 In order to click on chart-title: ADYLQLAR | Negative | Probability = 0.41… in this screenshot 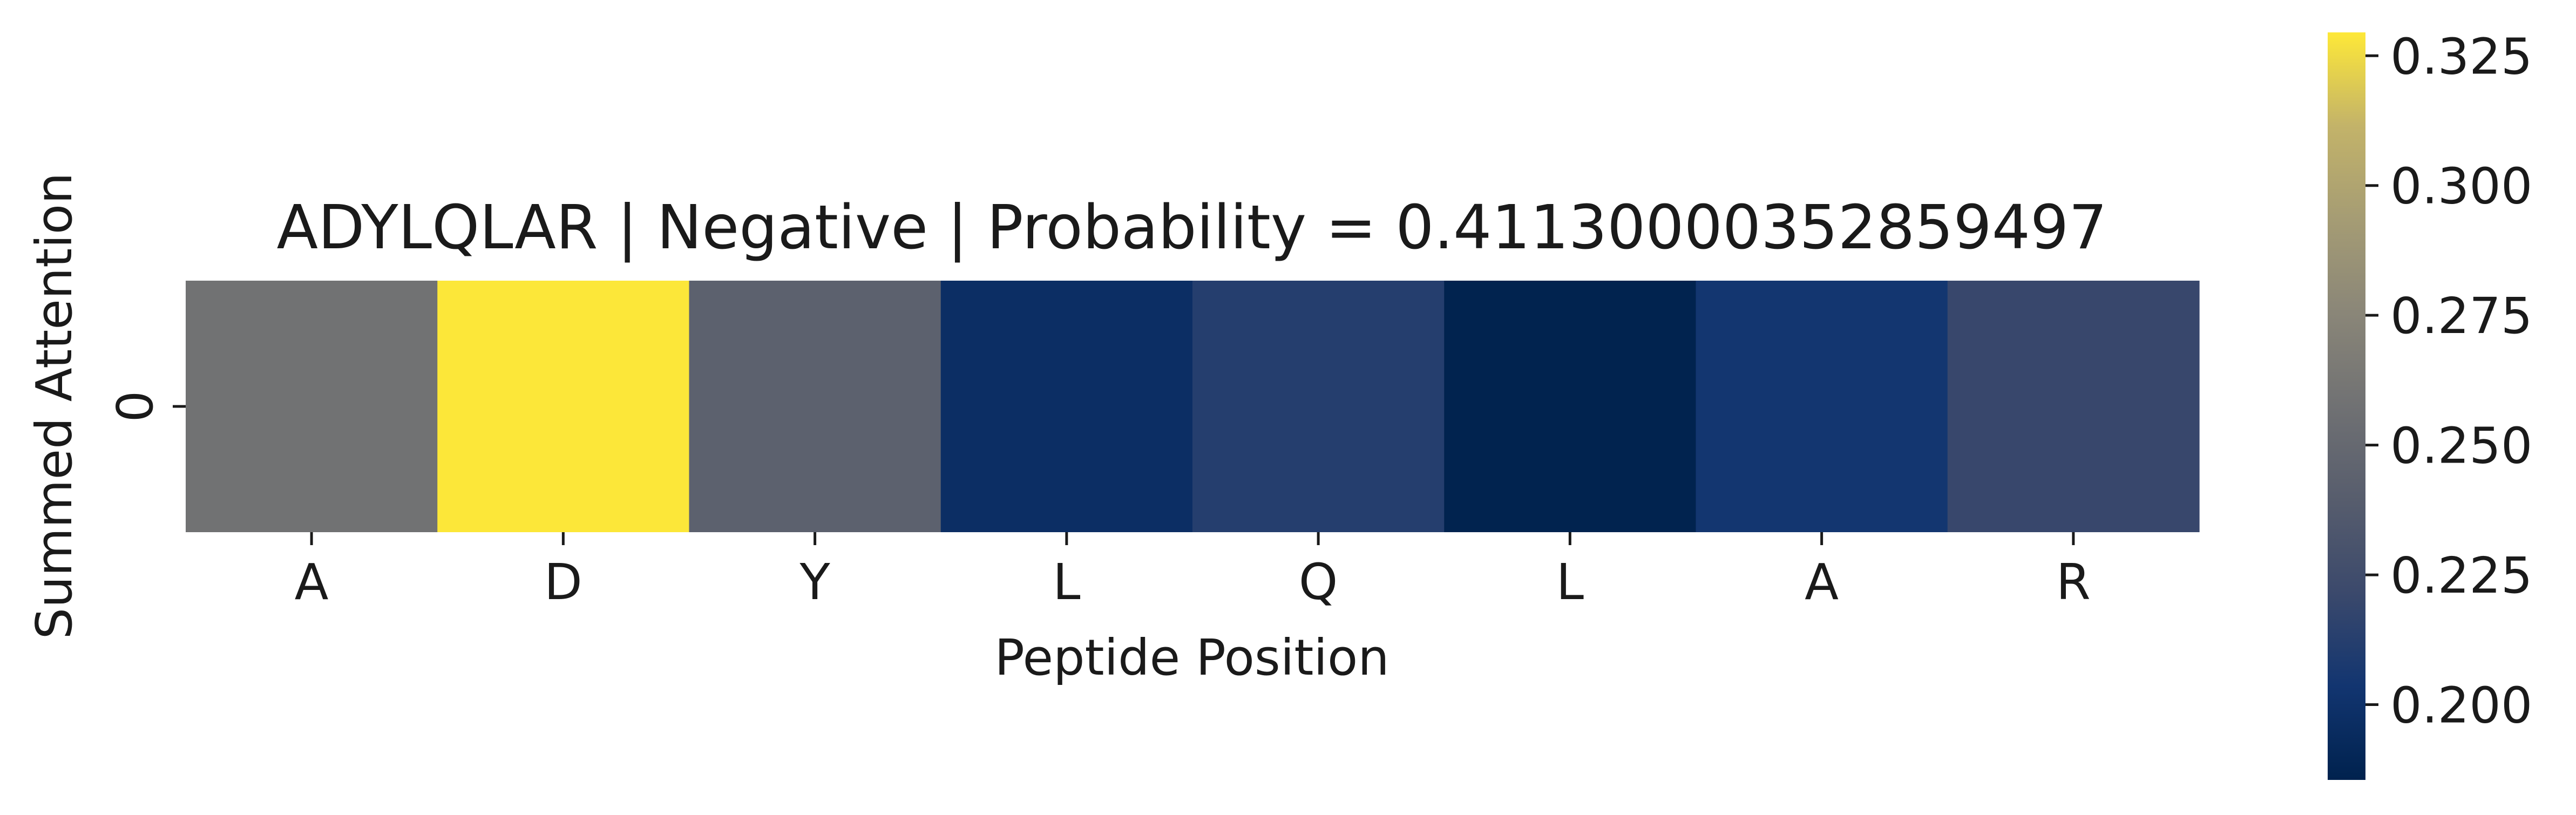, I will do `click(1192, 228)`.